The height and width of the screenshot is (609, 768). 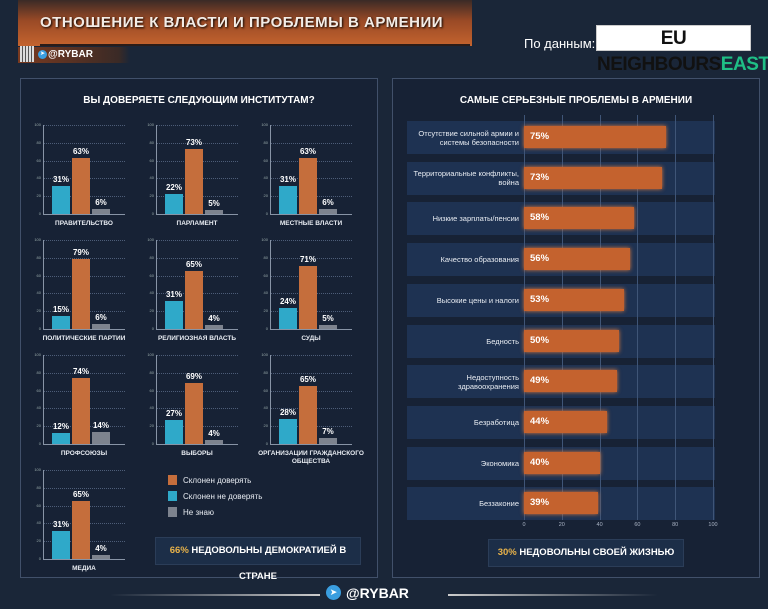 I want to click on legend-swatch-unknown, so click(x=172, y=512).